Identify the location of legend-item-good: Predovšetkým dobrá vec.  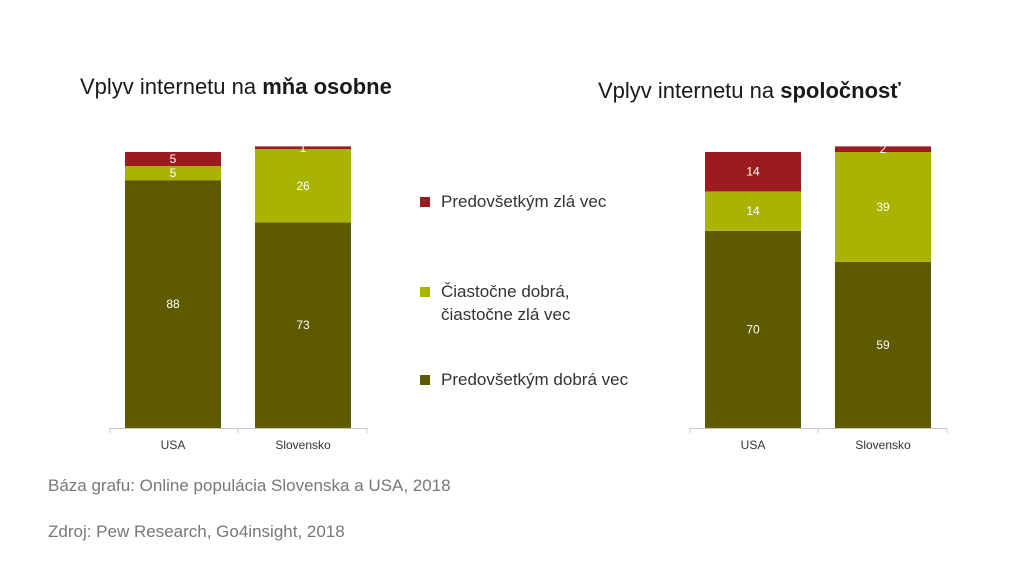
(524, 379).